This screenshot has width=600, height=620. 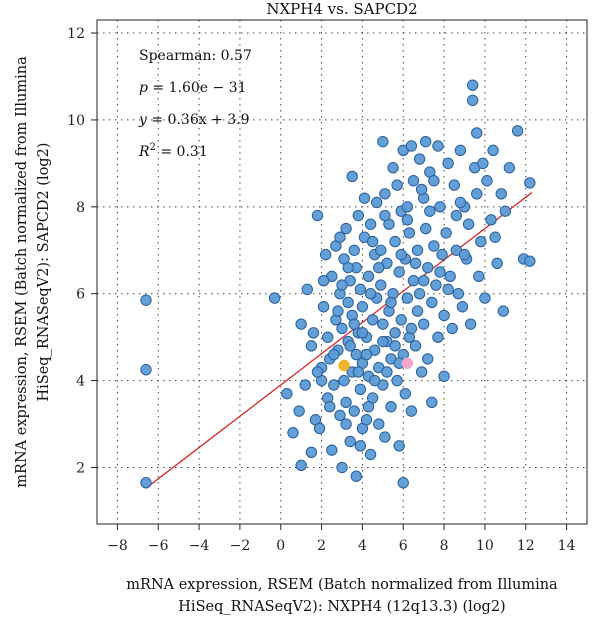 I want to click on x-tick-label: 0, so click(x=280, y=546).